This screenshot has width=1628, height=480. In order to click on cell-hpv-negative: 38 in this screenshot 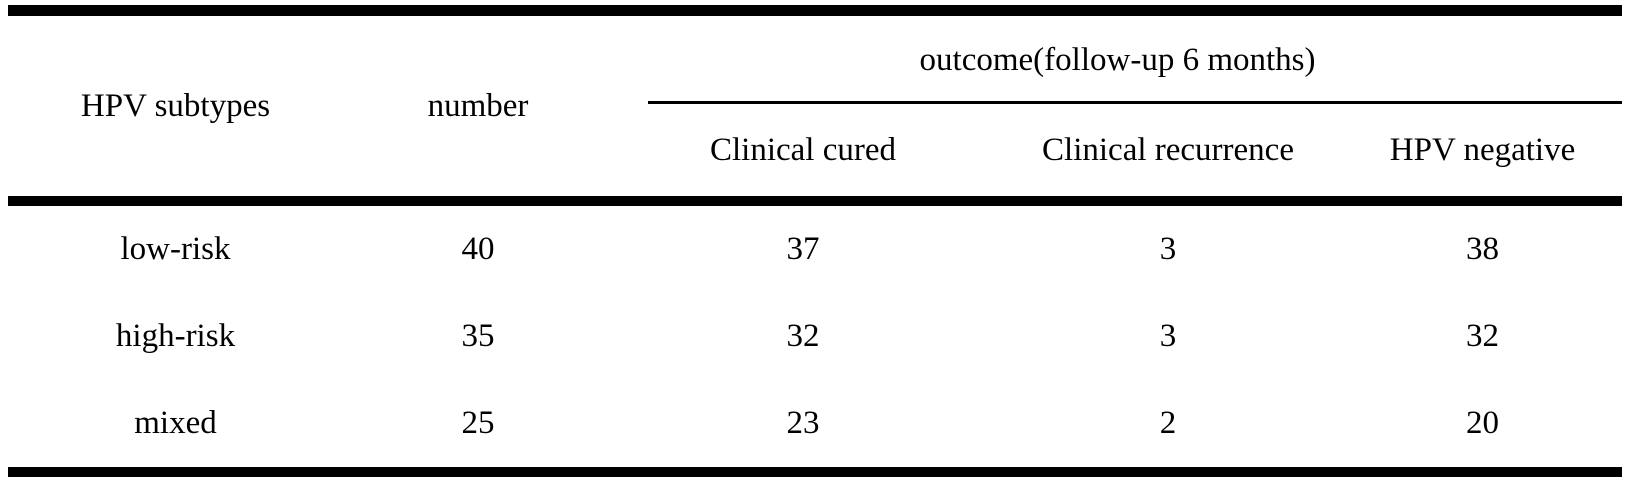, I will do `click(1483, 249)`.